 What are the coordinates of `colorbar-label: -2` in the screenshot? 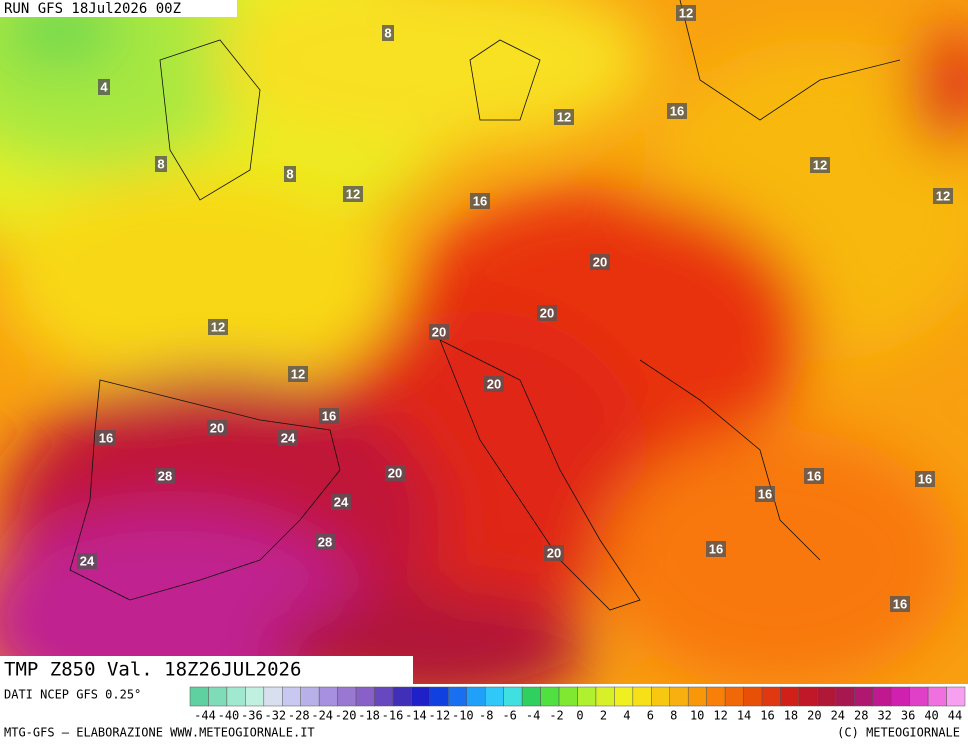 It's located at (556, 716).